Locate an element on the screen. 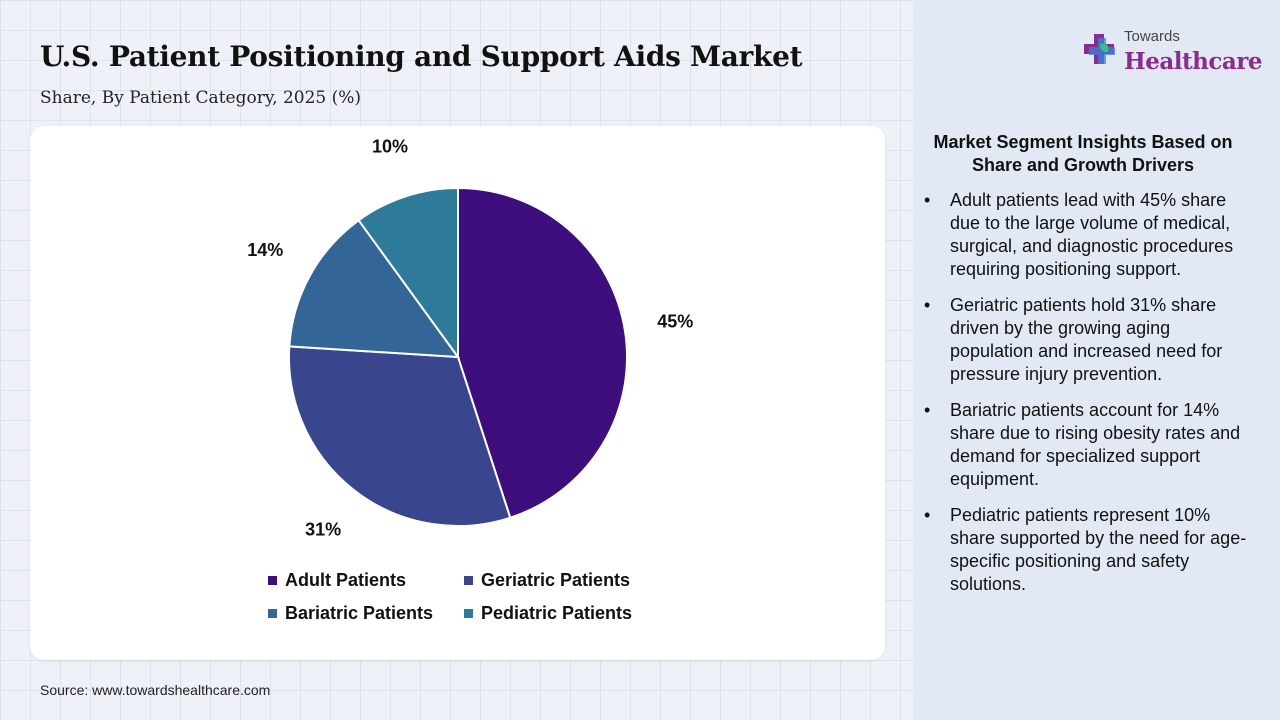  legend-label: Geriatric Patients is located at coordinates (556, 580).